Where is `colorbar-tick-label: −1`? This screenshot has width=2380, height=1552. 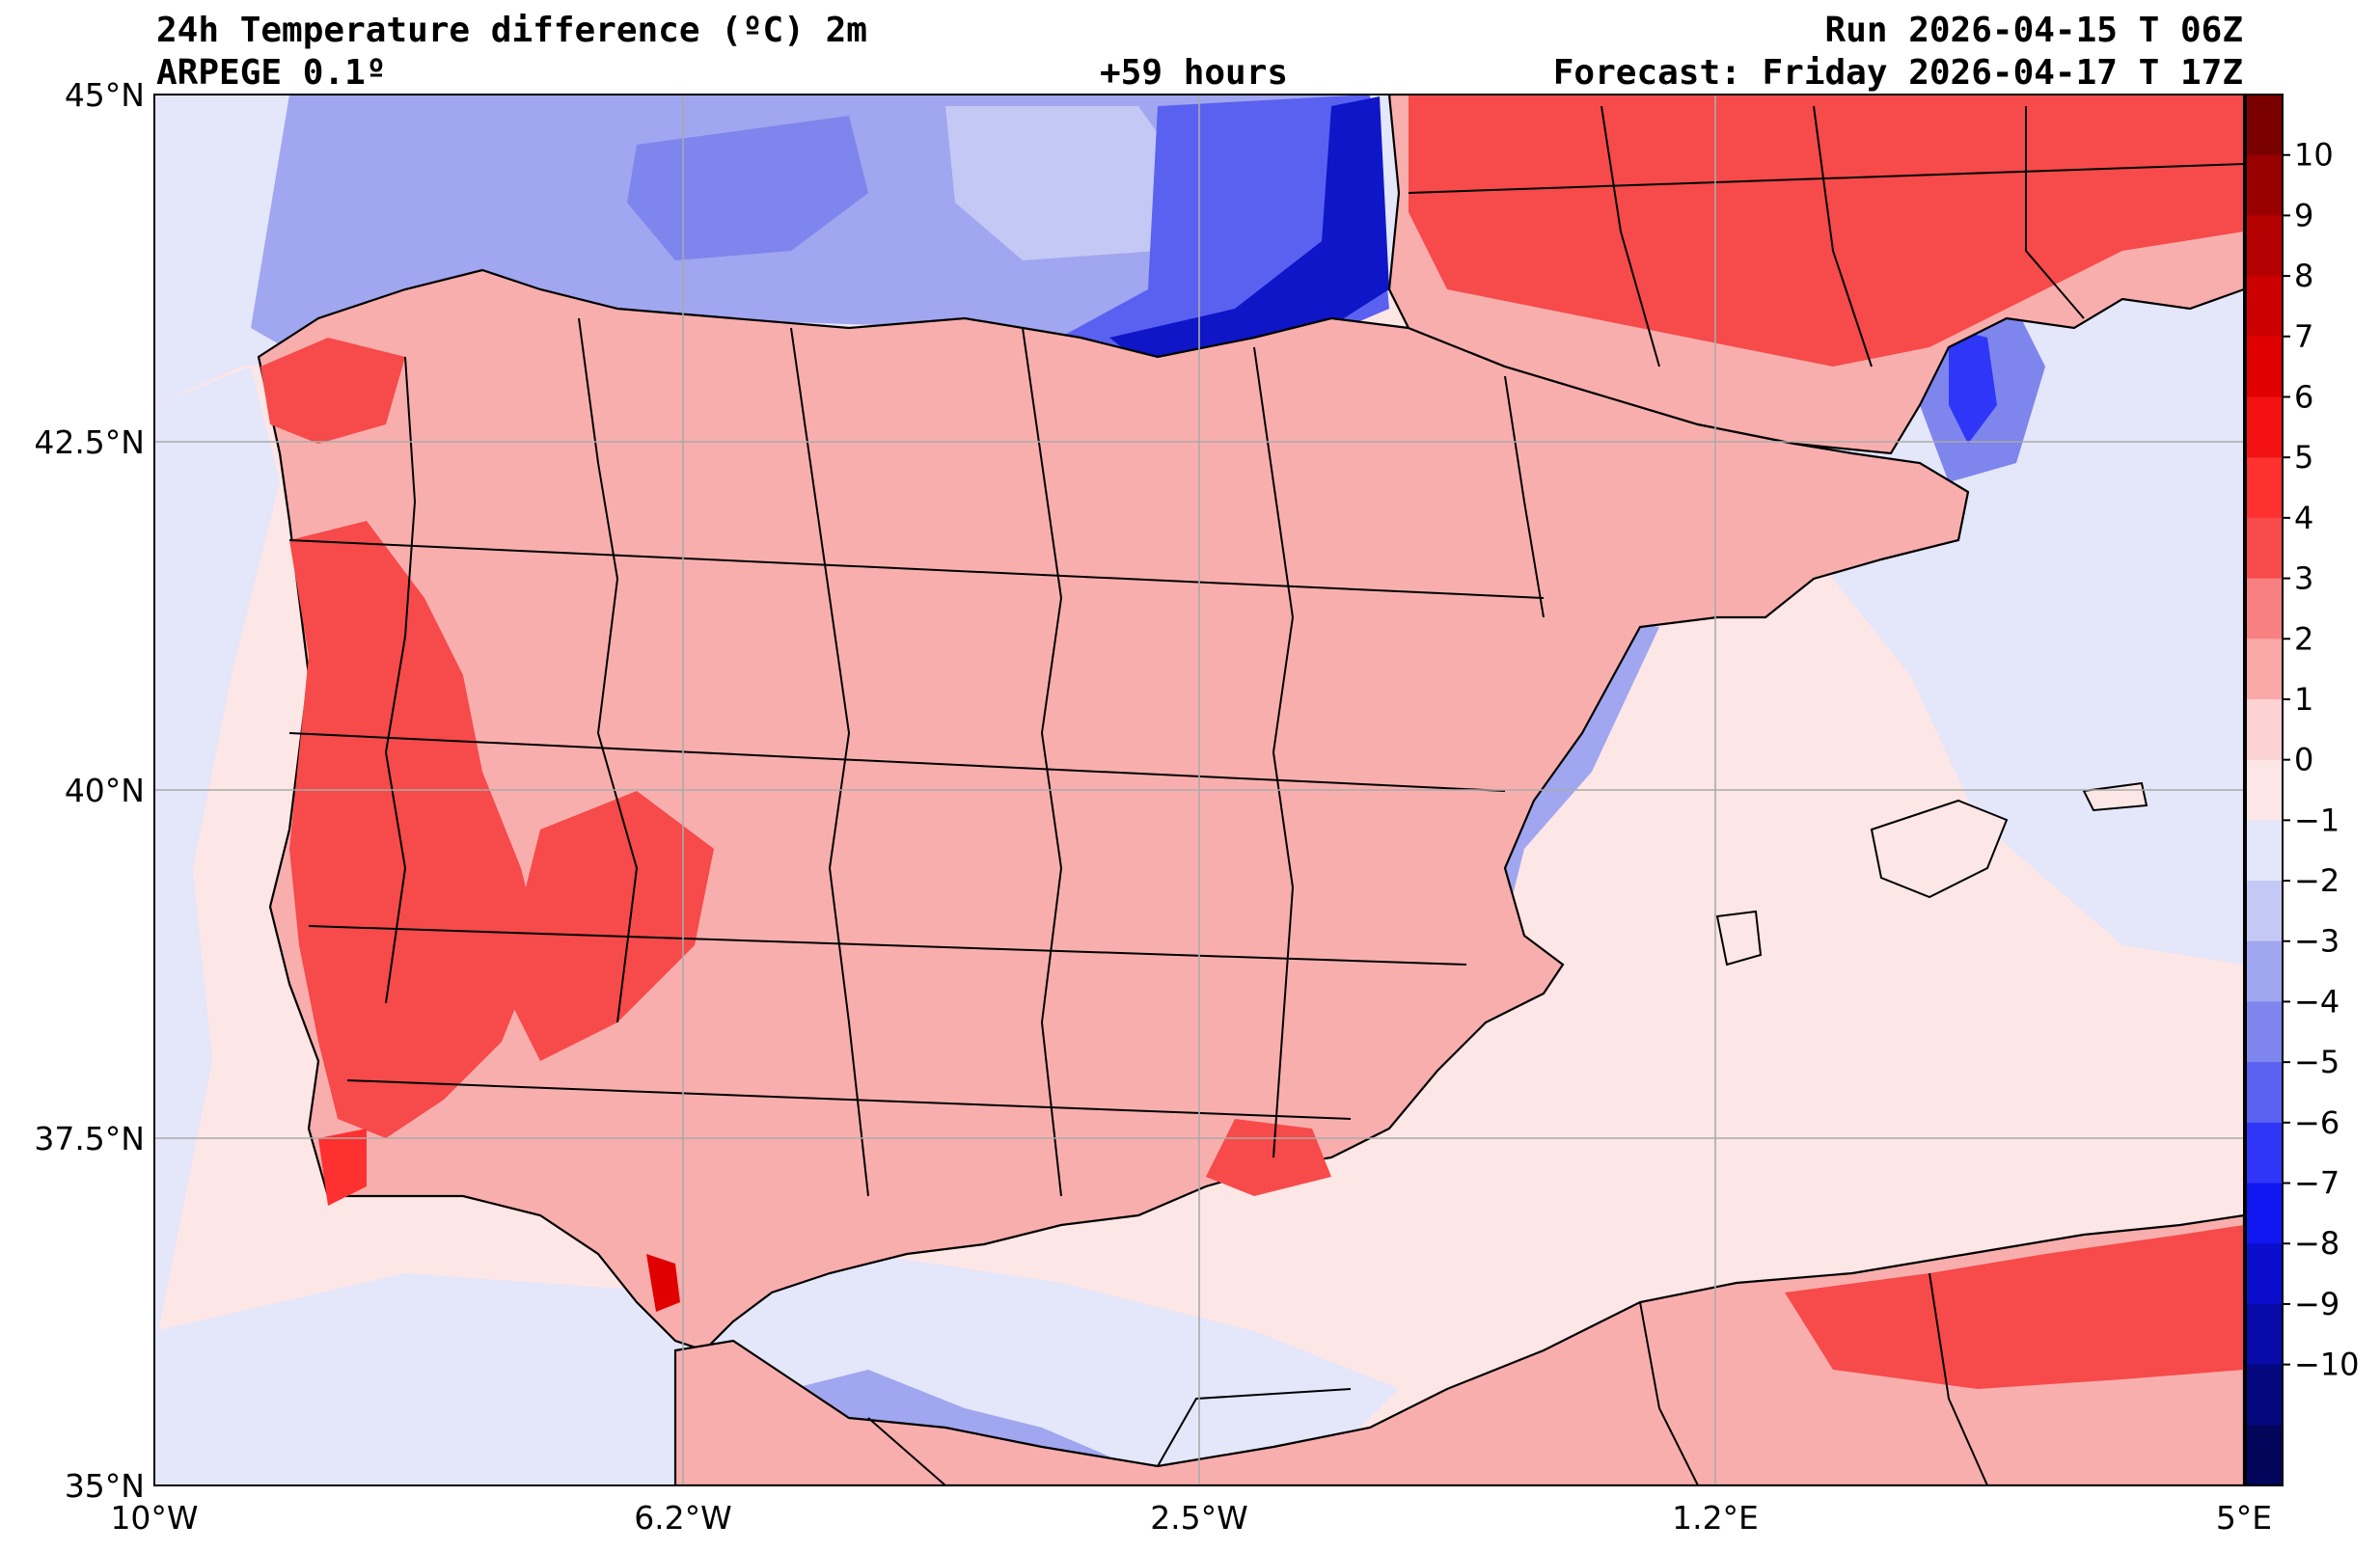 colorbar-tick-label: −1 is located at coordinates (2317, 820).